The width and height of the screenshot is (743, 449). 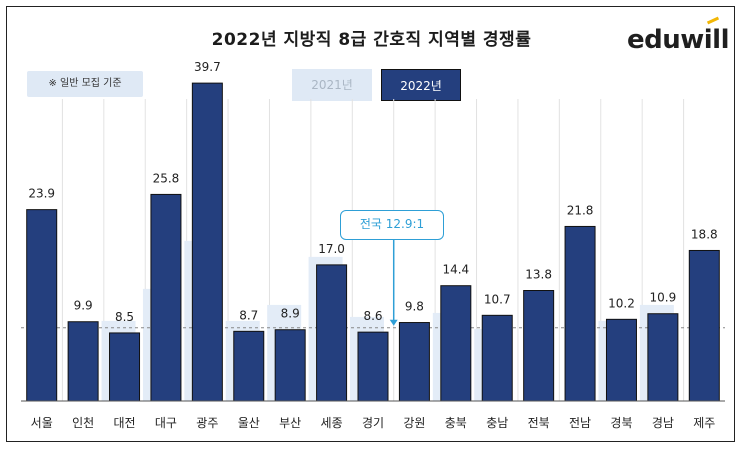 I want to click on data-label: 17.0, so click(x=331, y=249).